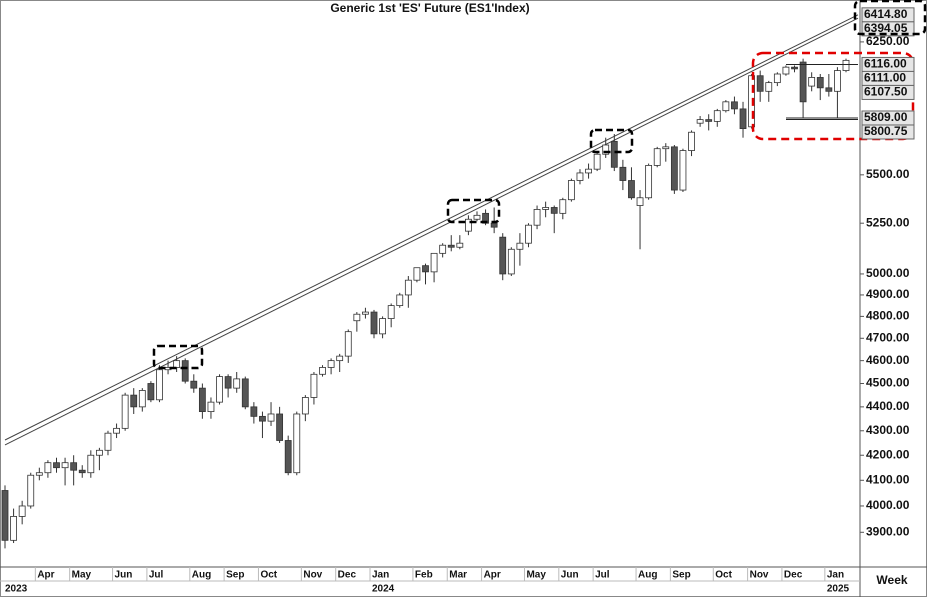 This screenshot has height=602, width=927. Describe the element at coordinates (888, 360) in the screenshot. I see `y-tick-label: 4600.00` at that location.